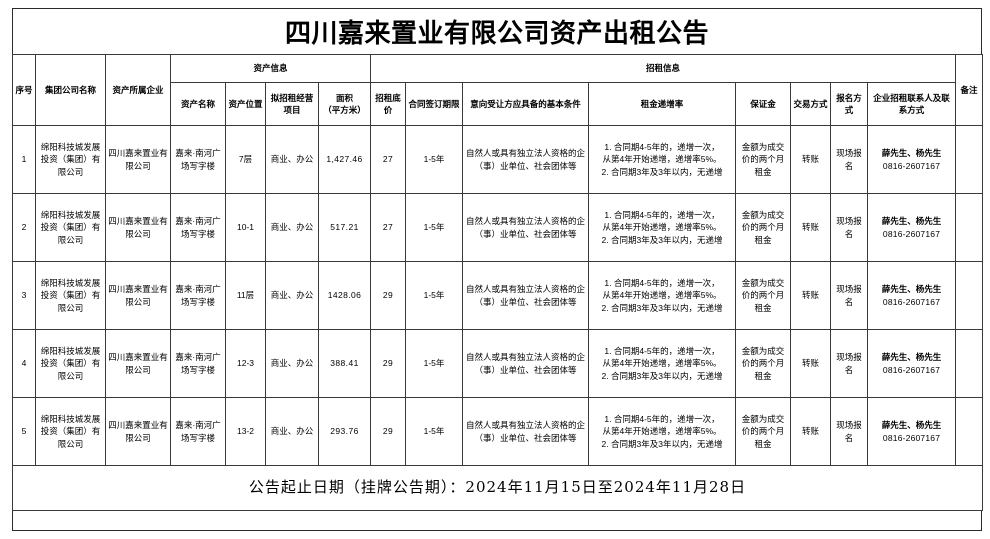 The image size is (990, 539). I want to click on cell-asset-location: 7层, so click(245, 159).